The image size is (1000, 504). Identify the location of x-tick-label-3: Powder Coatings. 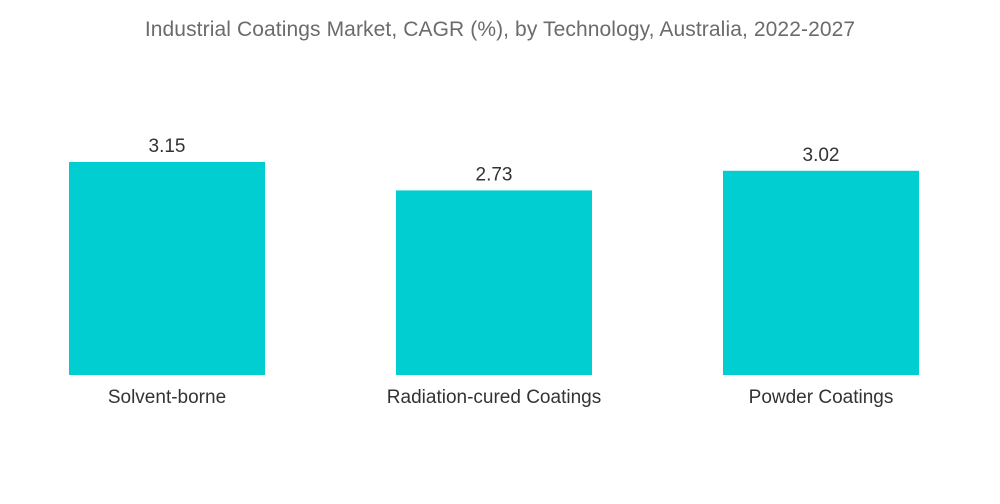
(821, 397).